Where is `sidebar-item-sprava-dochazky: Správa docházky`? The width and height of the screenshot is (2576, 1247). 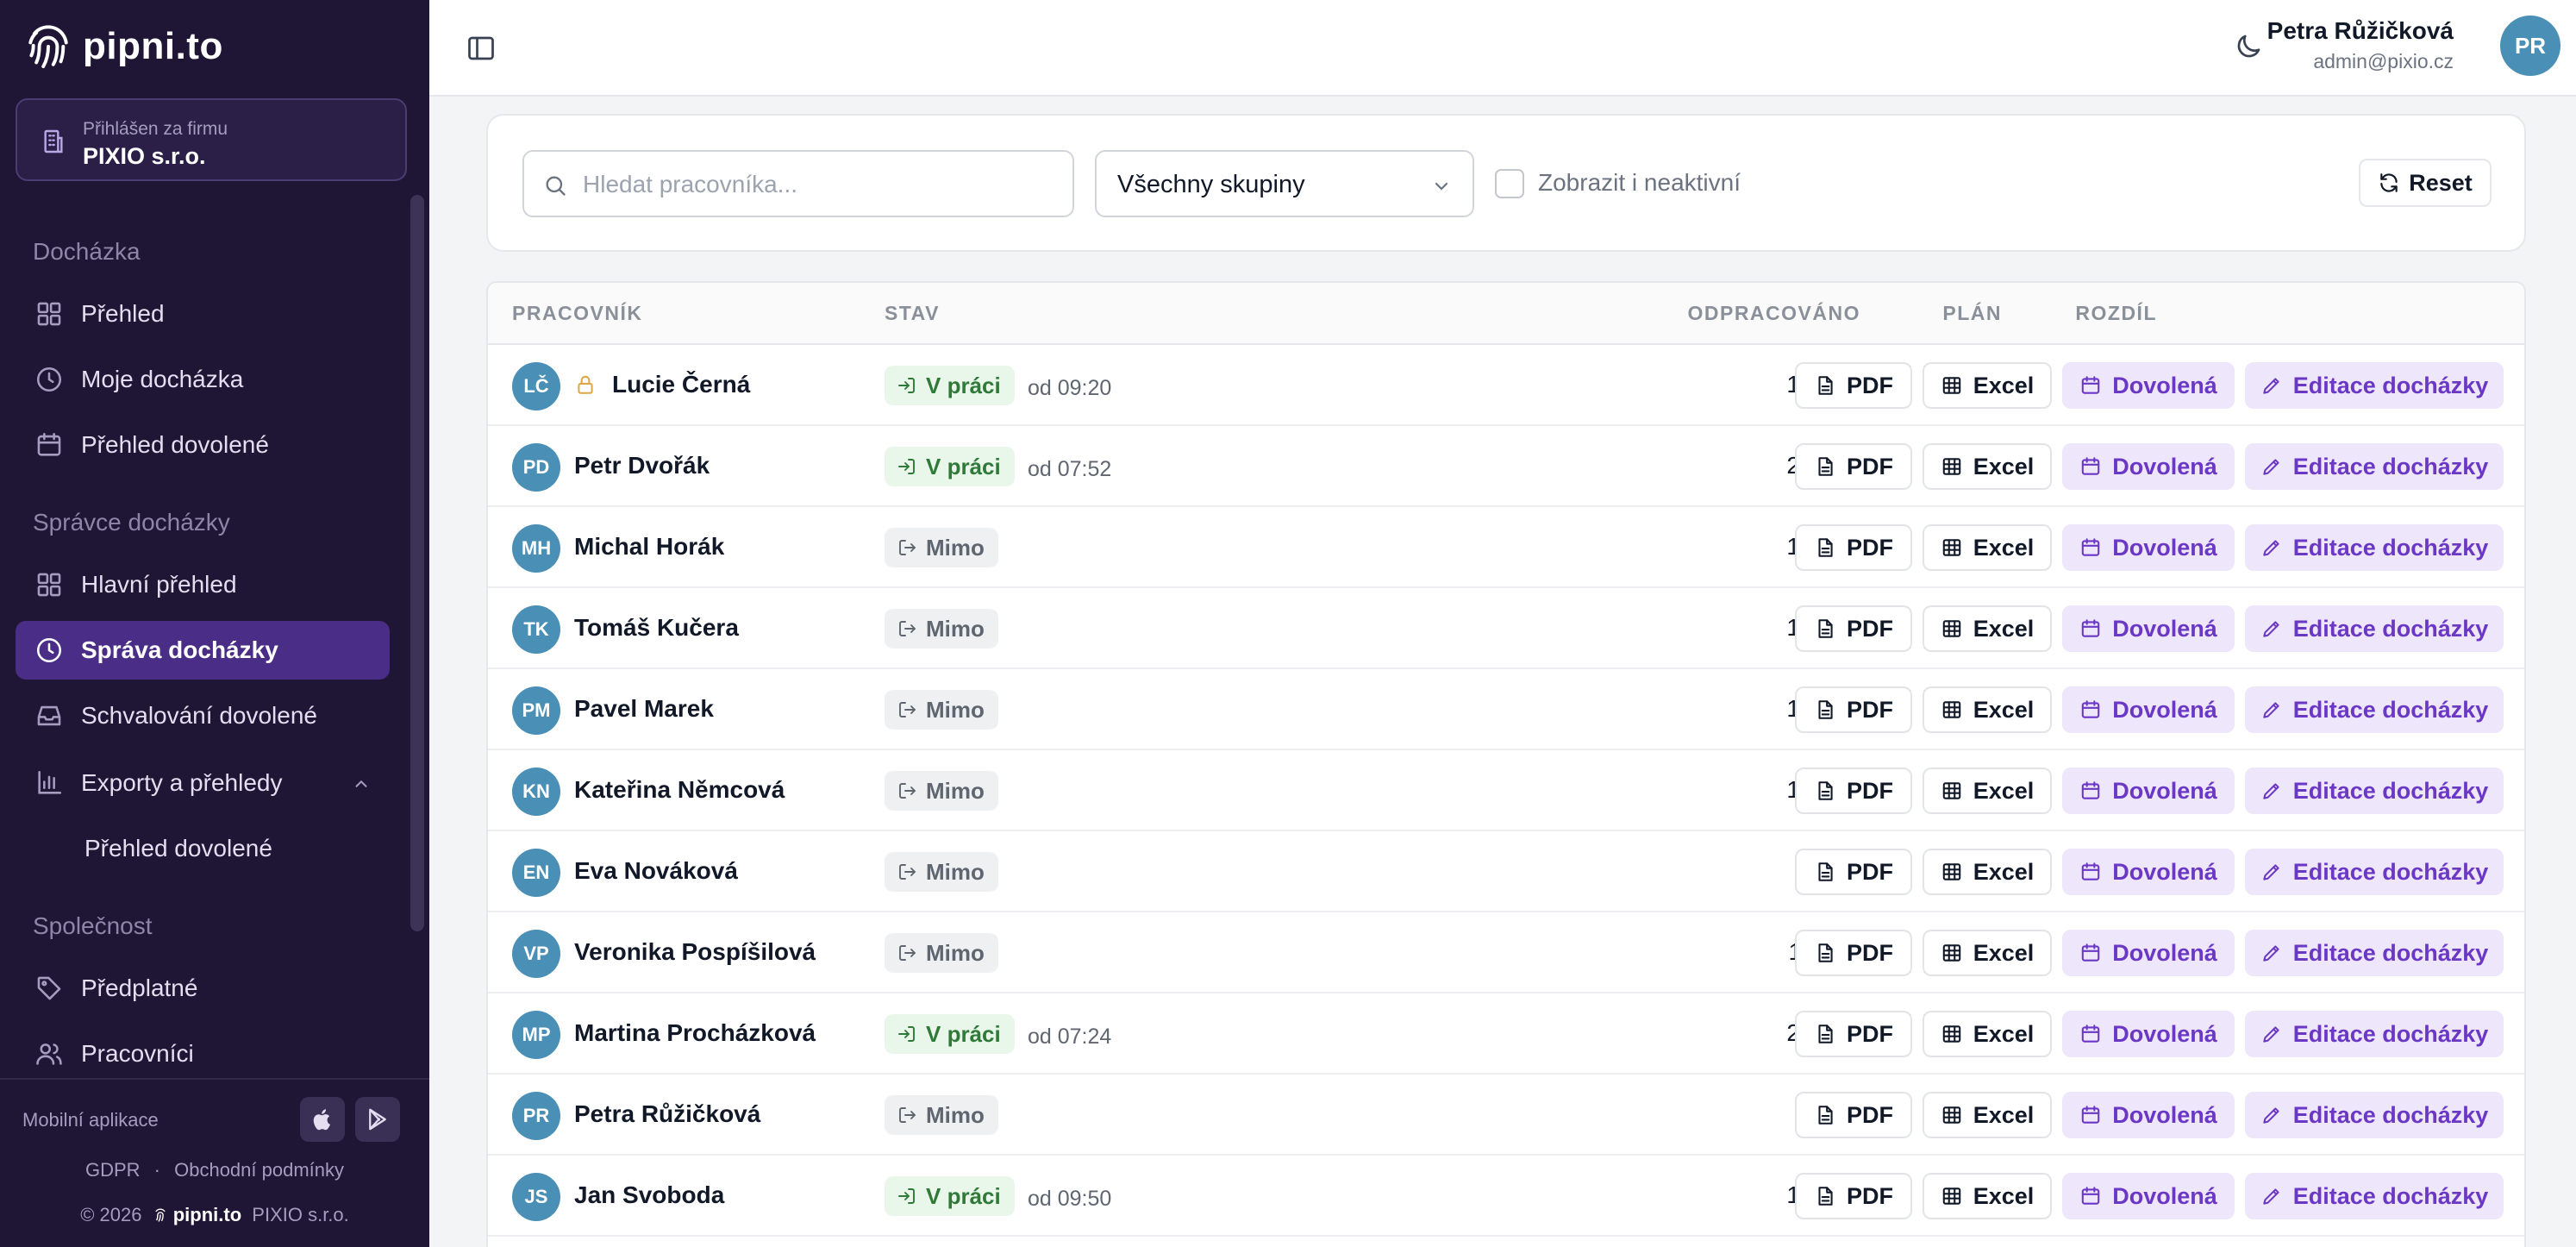 sidebar-item-sprava-dochazky: Správa docházky is located at coordinates (203, 650).